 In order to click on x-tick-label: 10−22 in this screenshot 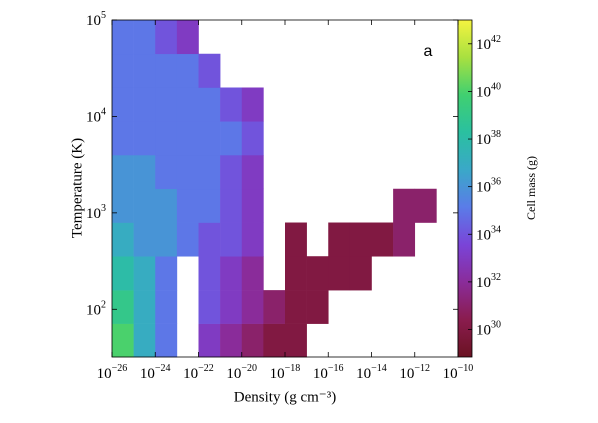, I will do `click(198, 372)`.